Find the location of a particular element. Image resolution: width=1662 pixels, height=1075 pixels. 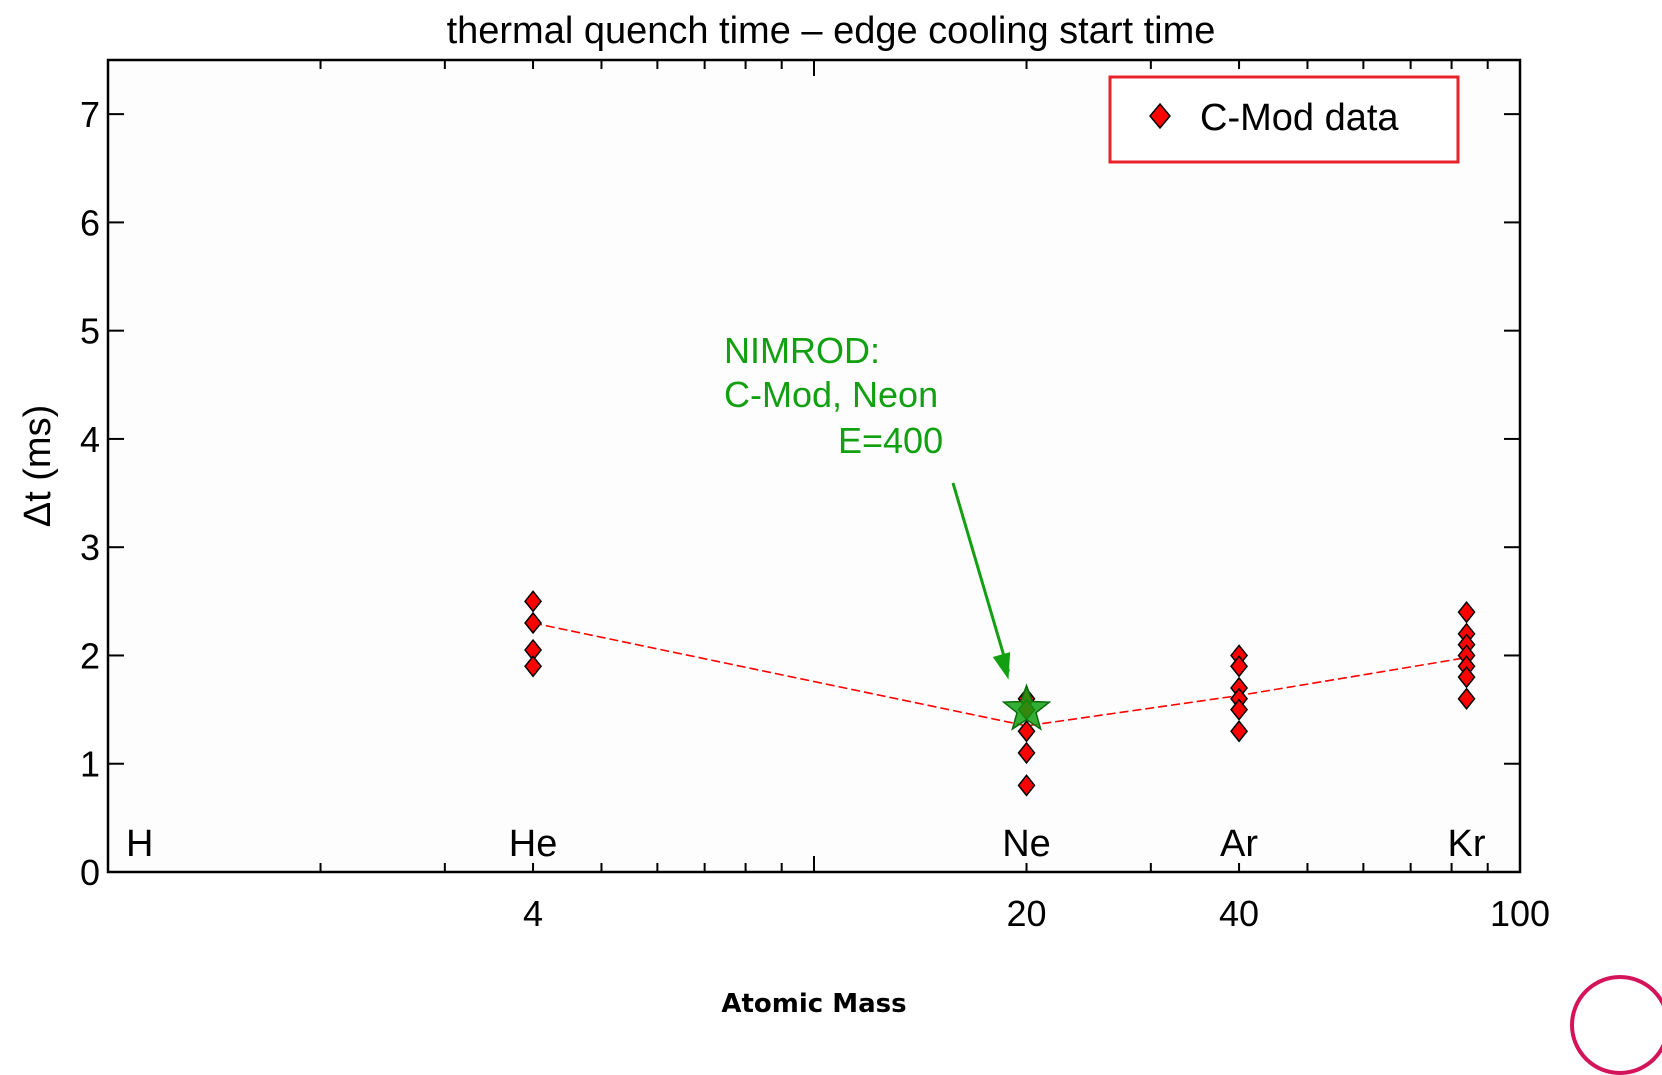

trend-line is located at coordinates (999, 674).